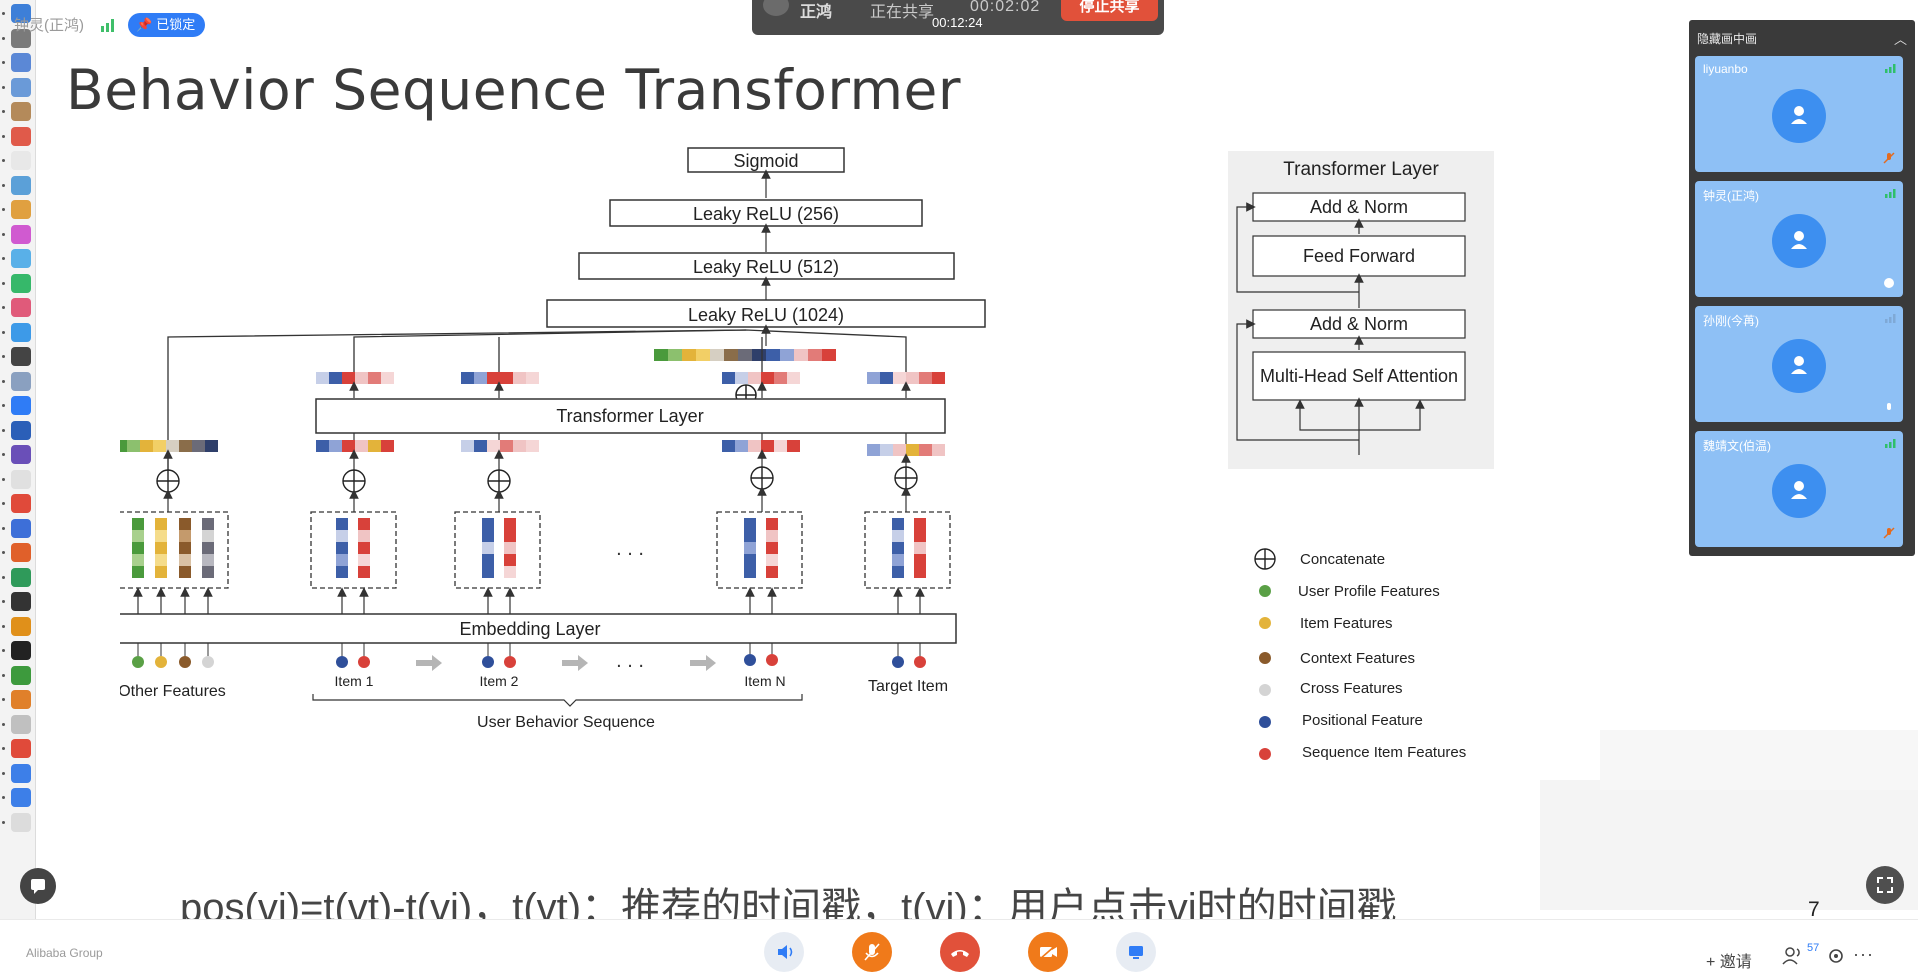 The width and height of the screenshot is (1918, 977). What do you see at coordinates (1359, 256) in the screenshot?
I see `inset-feed-forward: Feed Forward` at bounding box center [1359, 256].